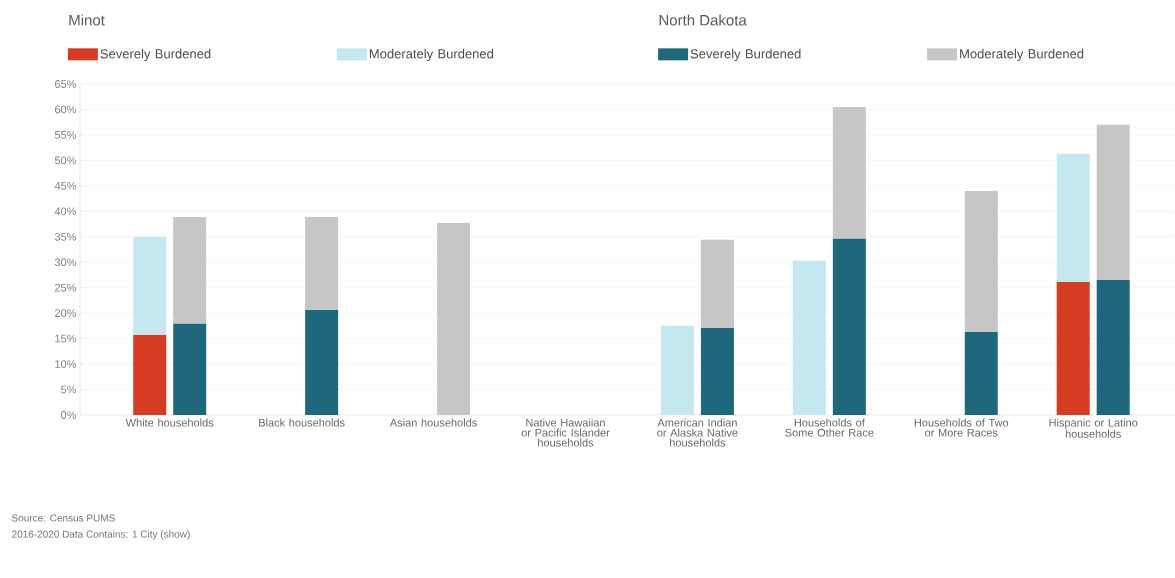  Describe the element at coordinates (302, 422) in the screenshot. I see `x-tick-label: Black households` at that location.